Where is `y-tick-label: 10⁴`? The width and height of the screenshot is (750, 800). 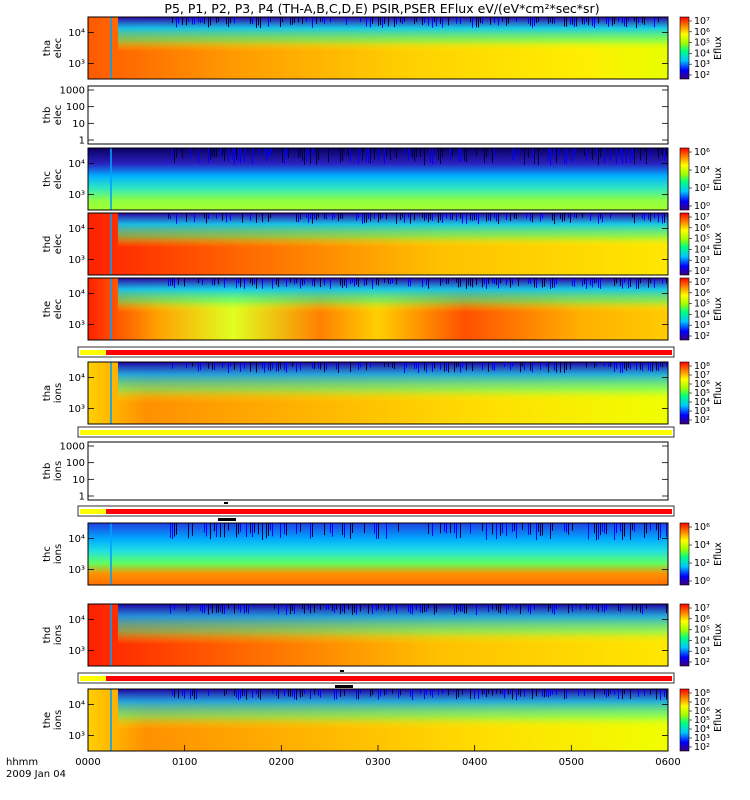
y-tick-label: 10⁴ is located at coordinates (76, 33).